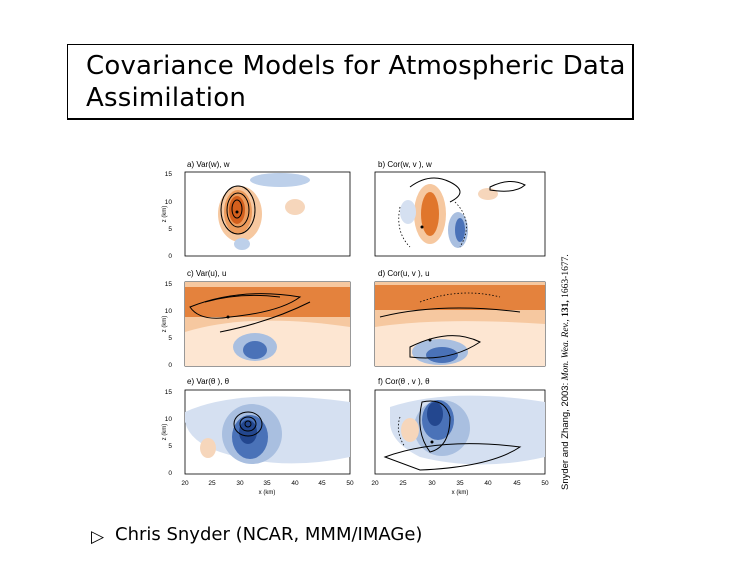  Describe the element at coordinates (98, 537) in the screenshot. I see `triangle-right-outline-icon: ▷` at that location.